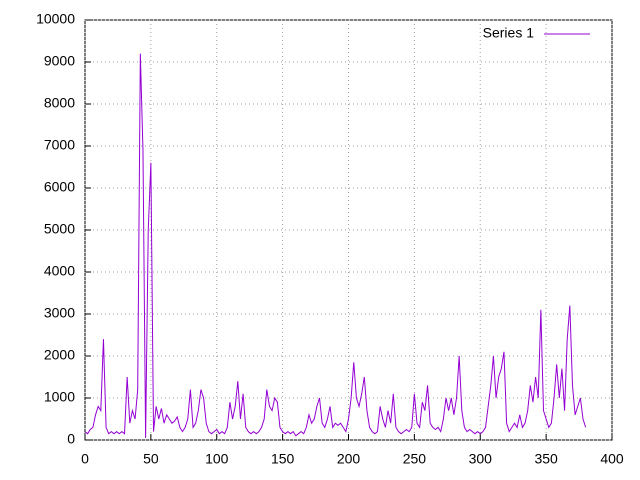 This screenshot has width=640, height=480. I want to click on x-tick-label: 50, so click(151, 459).